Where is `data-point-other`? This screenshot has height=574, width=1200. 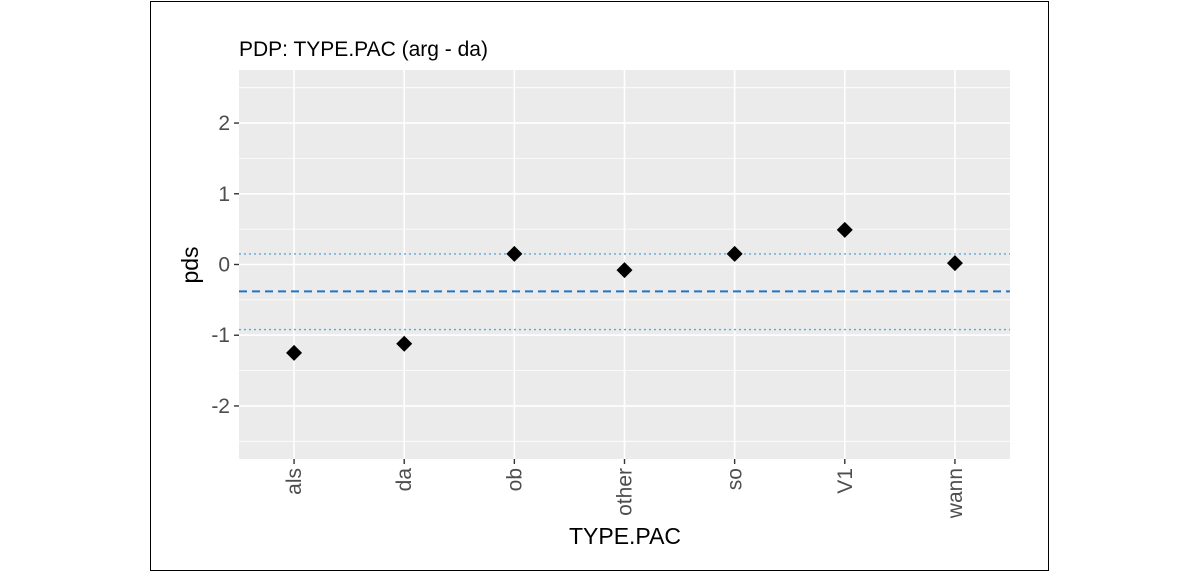
data-point-other is located at coordinates (624, 270).